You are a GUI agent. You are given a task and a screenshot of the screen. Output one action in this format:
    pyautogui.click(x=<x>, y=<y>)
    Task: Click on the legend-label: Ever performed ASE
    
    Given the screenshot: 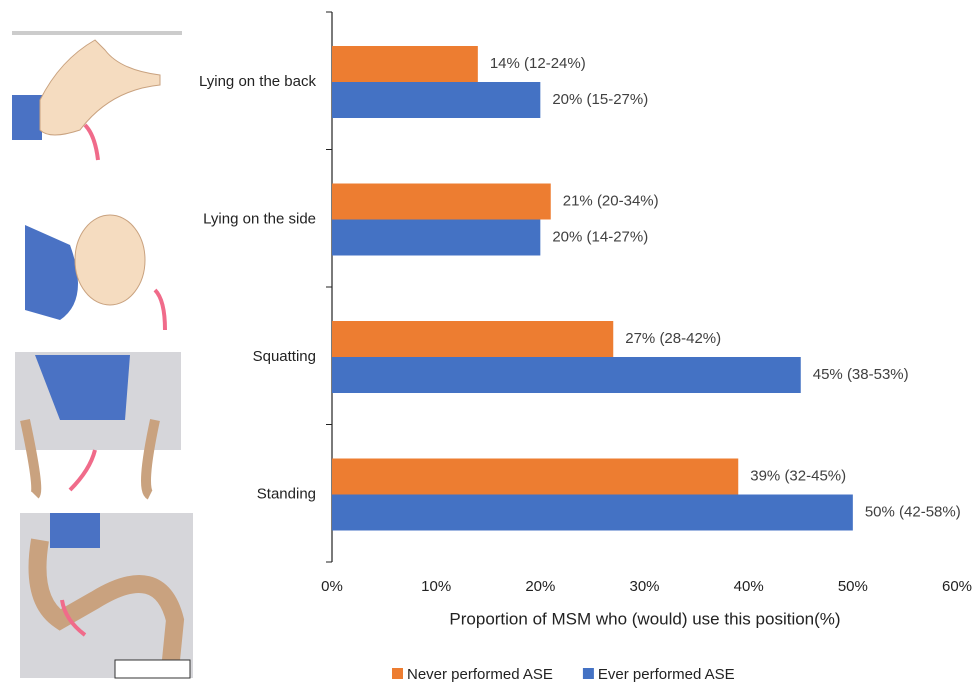 What is the action you would take?
    pyautogui.click(x=666, y=674)
    